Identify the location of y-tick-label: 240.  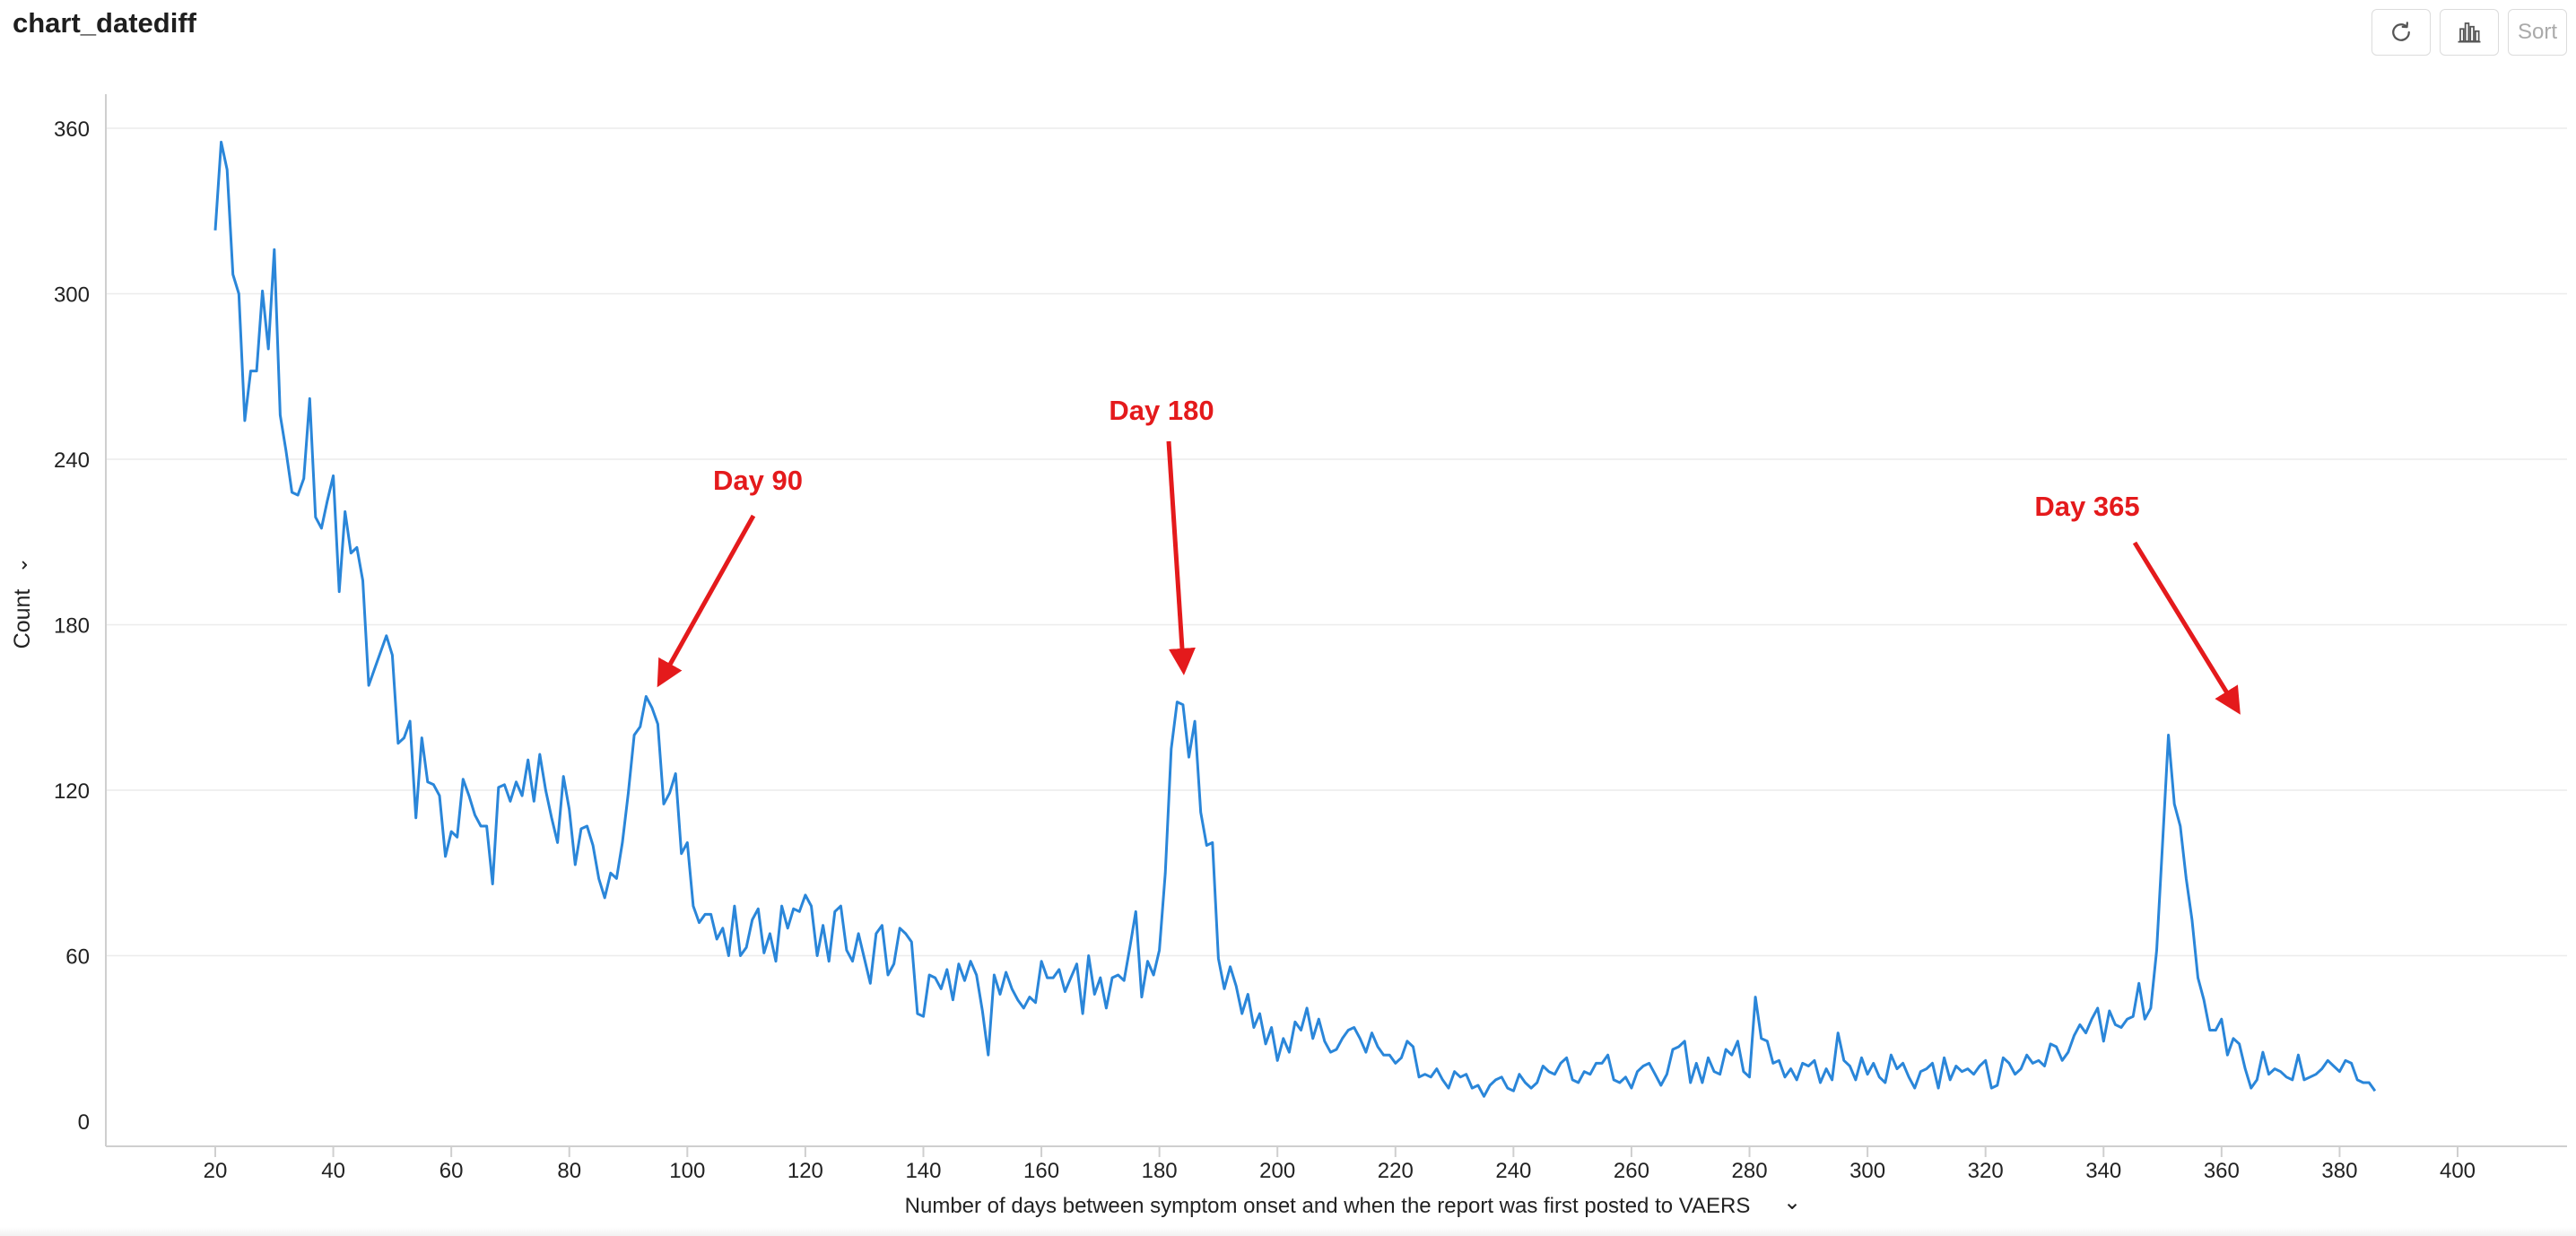
(72, 461).